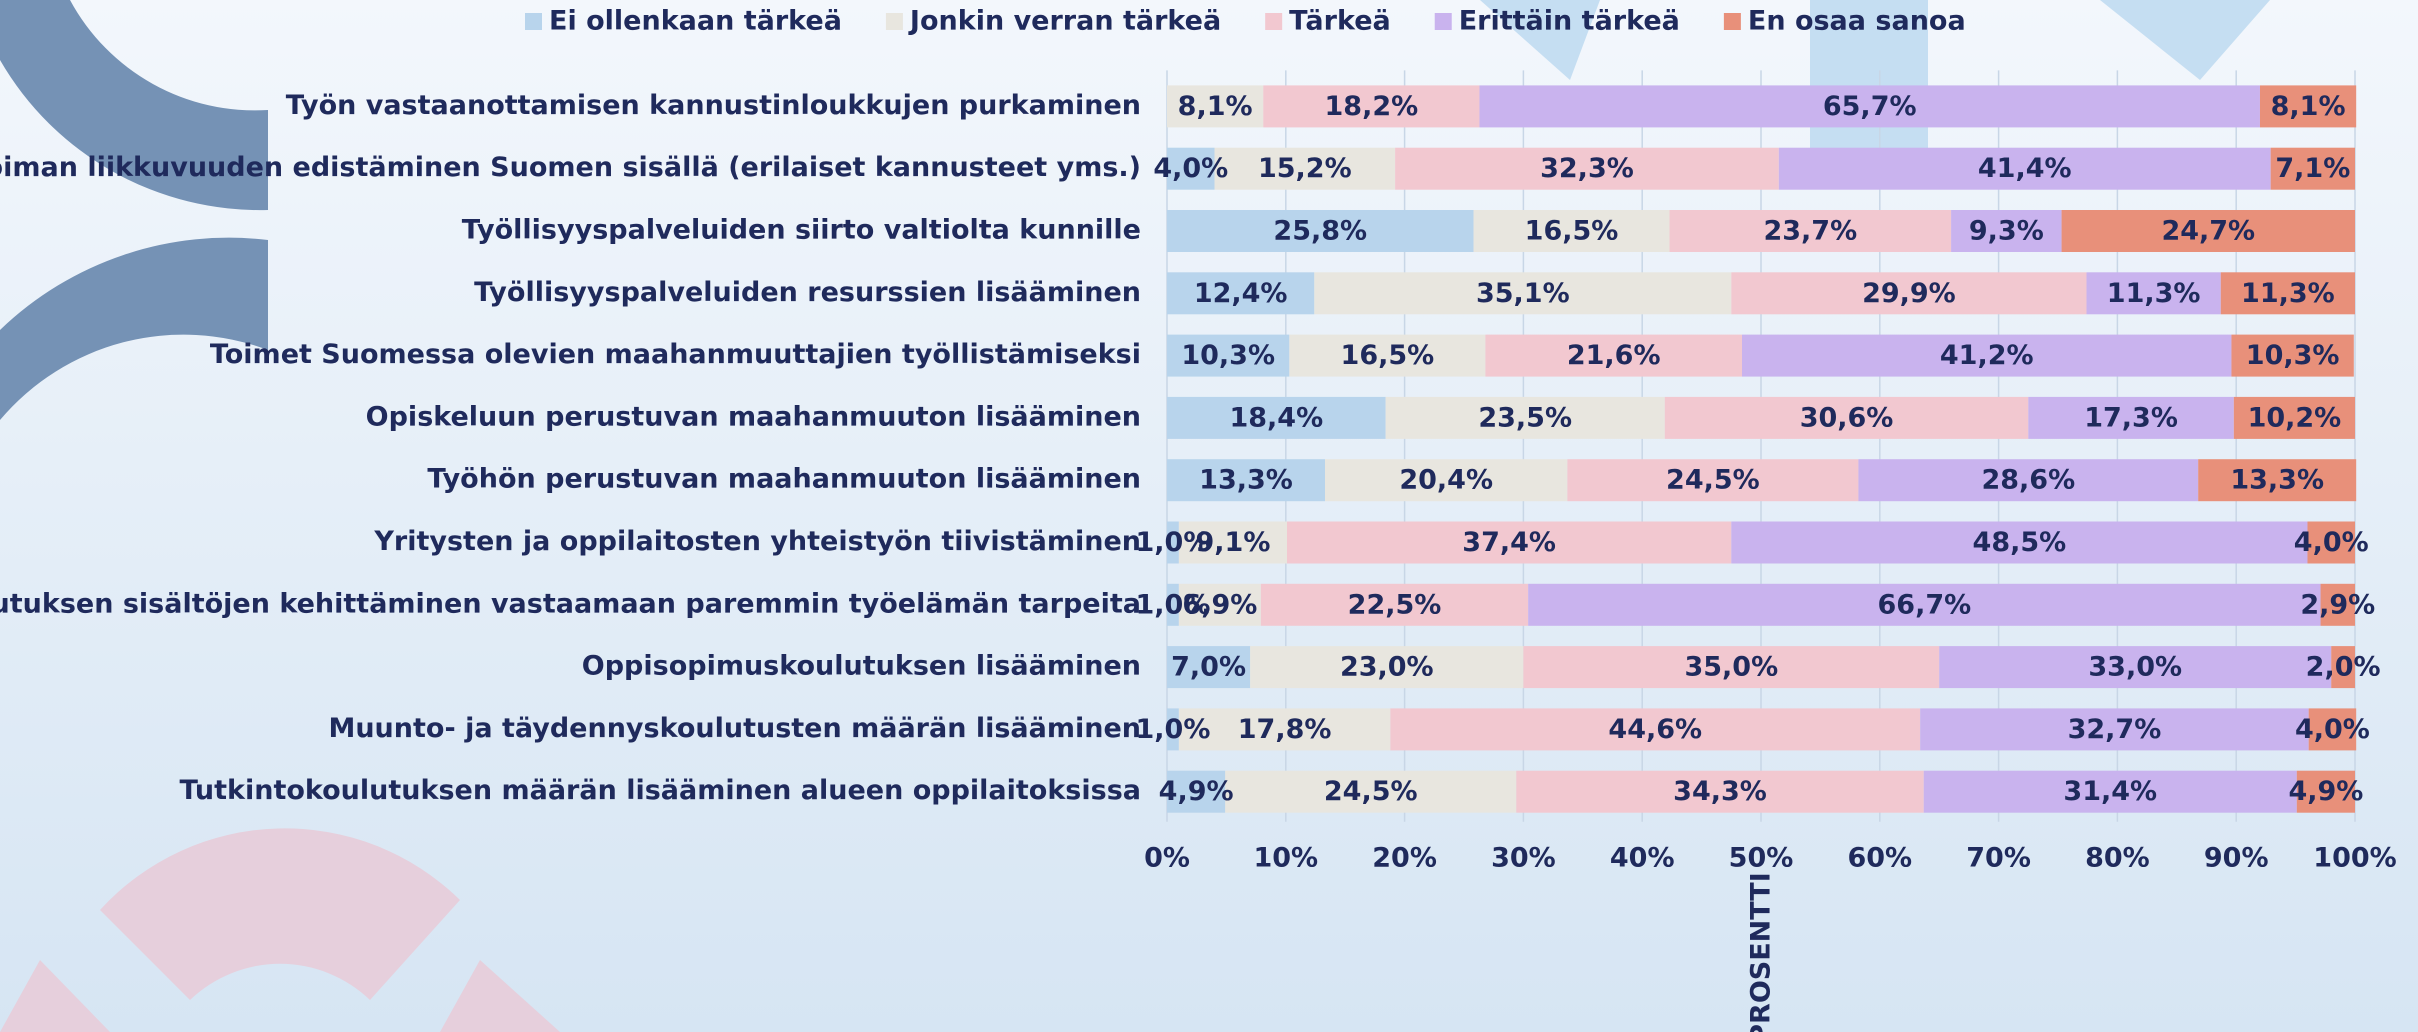 Image resolution: width=2418 pixels, height=1032 pixels. Describe the element at coordinates (1642, 858) in the screenshot. I see `x-tick-label: 40%` at that location.